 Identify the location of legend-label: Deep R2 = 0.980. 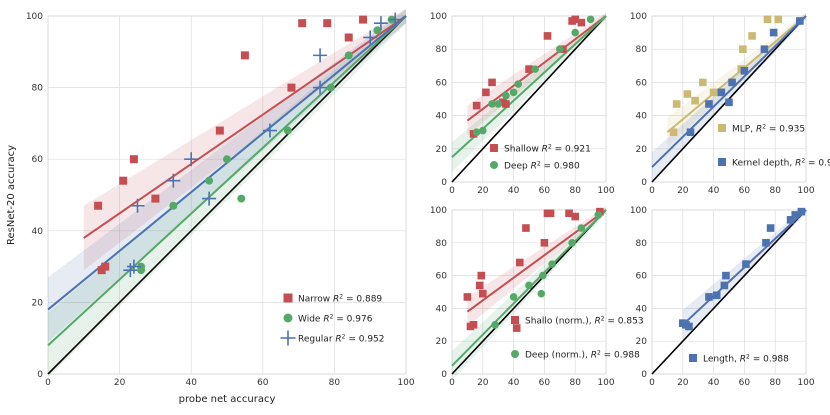
(542, 166).